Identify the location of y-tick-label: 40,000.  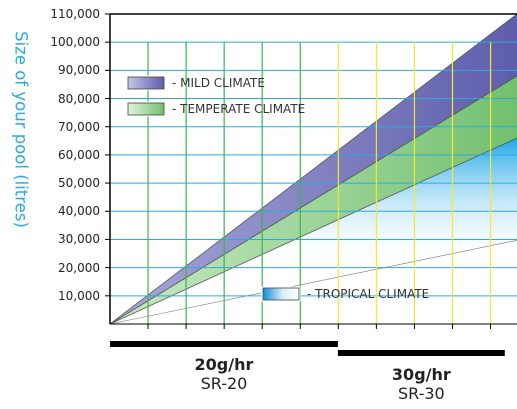
(79, 211).